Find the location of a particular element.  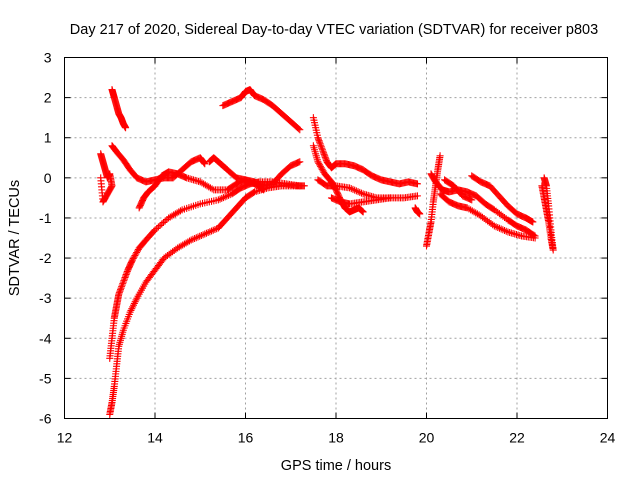

y-axis-label: SDTVAR / TECUs is located at coordinates (15, 238).